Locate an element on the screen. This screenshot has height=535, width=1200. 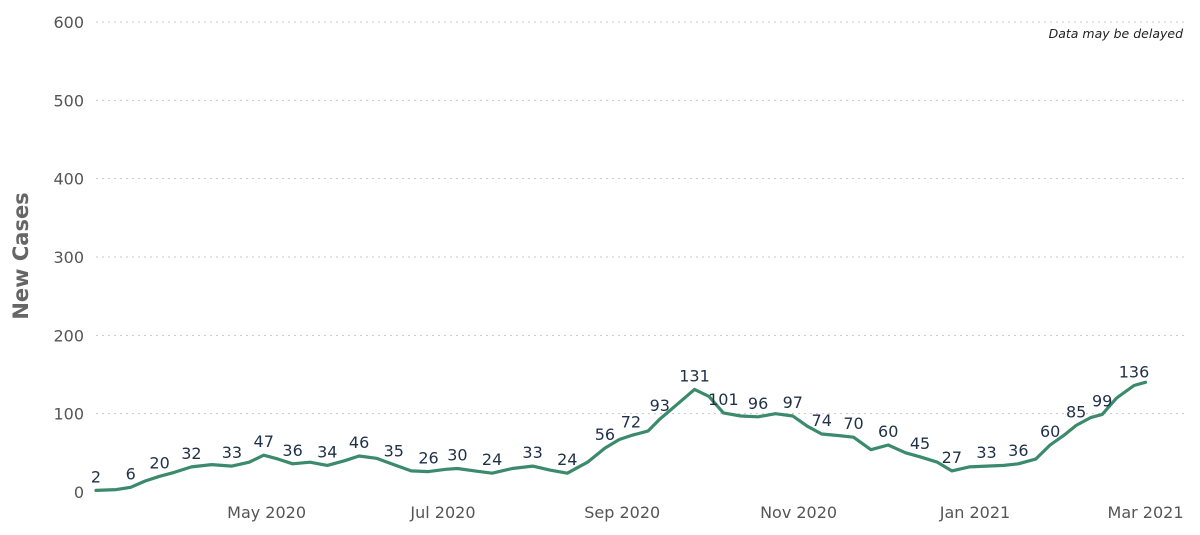
y-tick-label: 0 is located at coordinates (79, 492).